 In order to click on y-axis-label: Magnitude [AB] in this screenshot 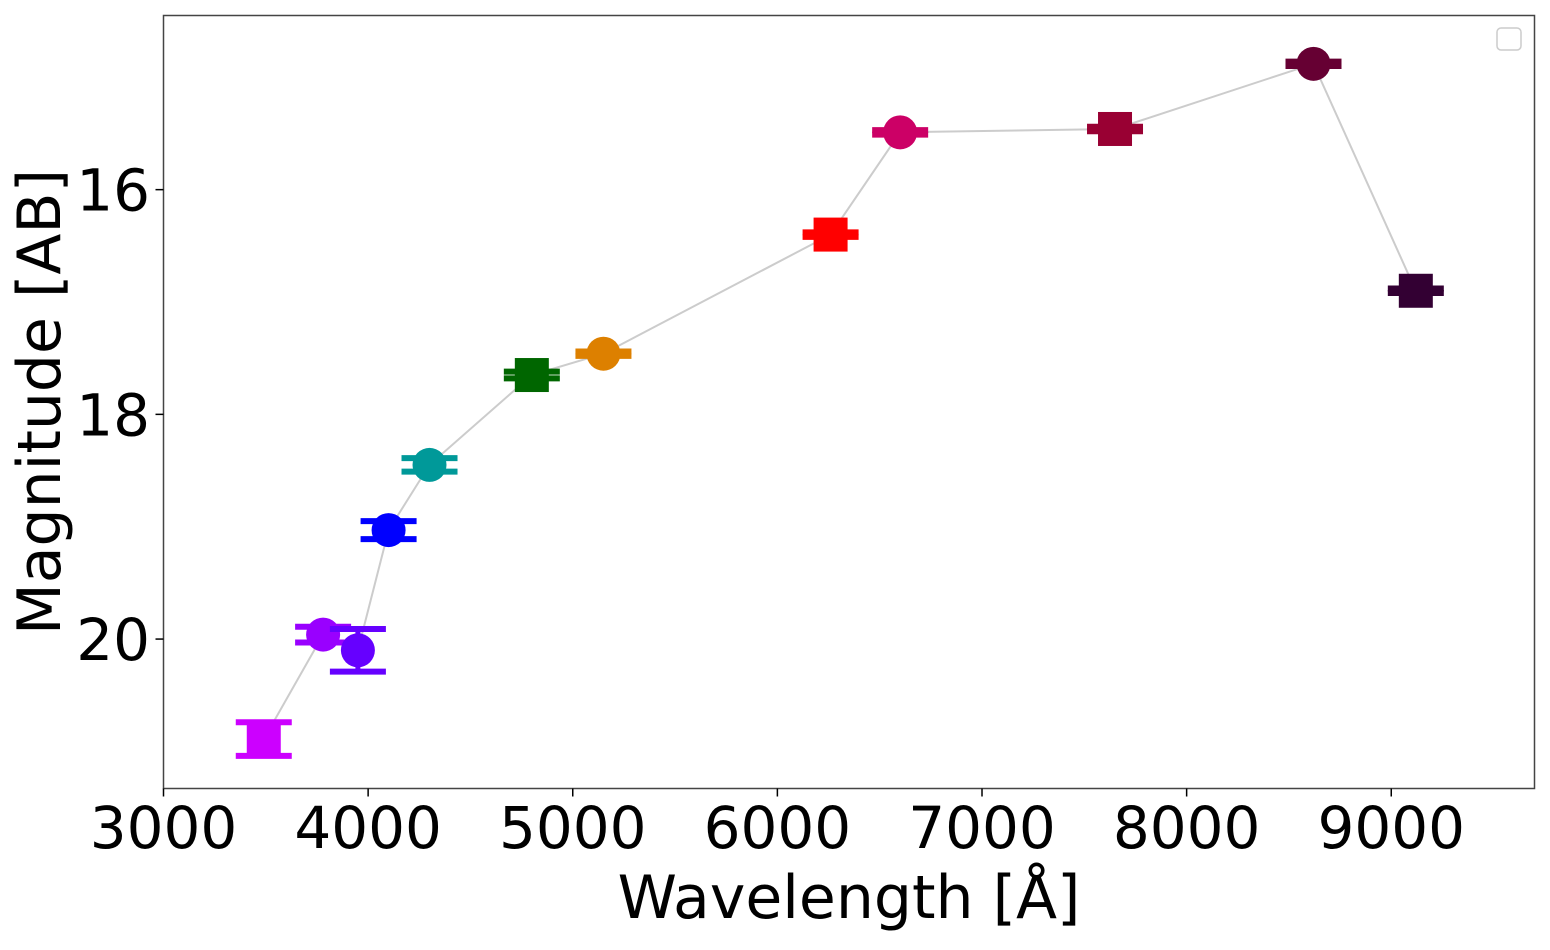, I will do `click(40, 402)`.